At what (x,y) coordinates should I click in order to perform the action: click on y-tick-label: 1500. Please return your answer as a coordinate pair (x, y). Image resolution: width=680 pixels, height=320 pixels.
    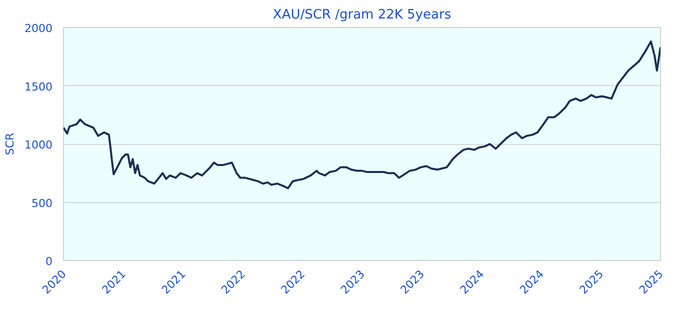
    Looking at the image, I should click on (38, 87).